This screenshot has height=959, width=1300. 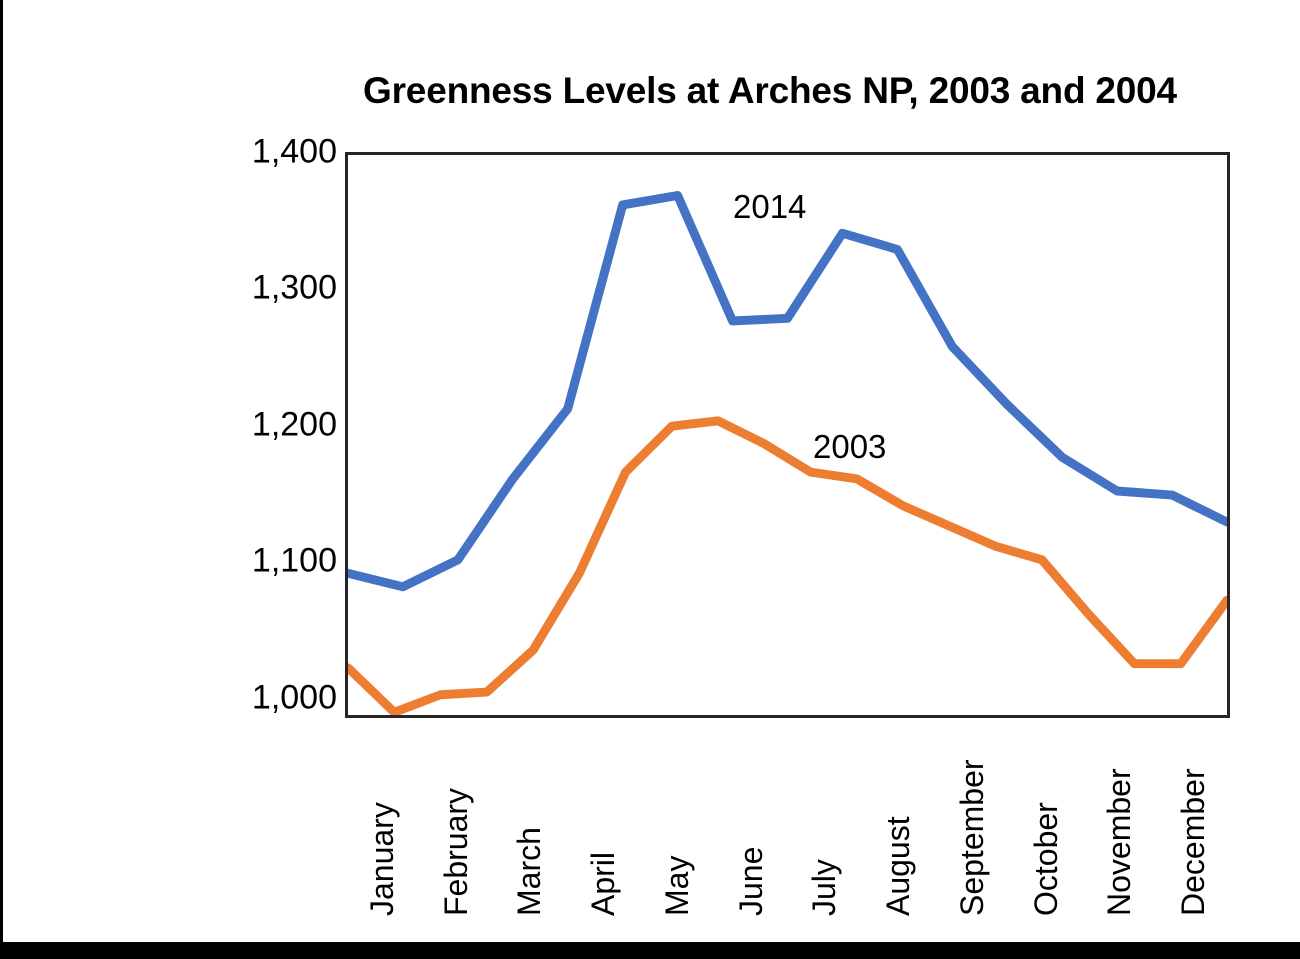 I want to click on series-annotation-2014: 2014, so click(x=770, y=206).